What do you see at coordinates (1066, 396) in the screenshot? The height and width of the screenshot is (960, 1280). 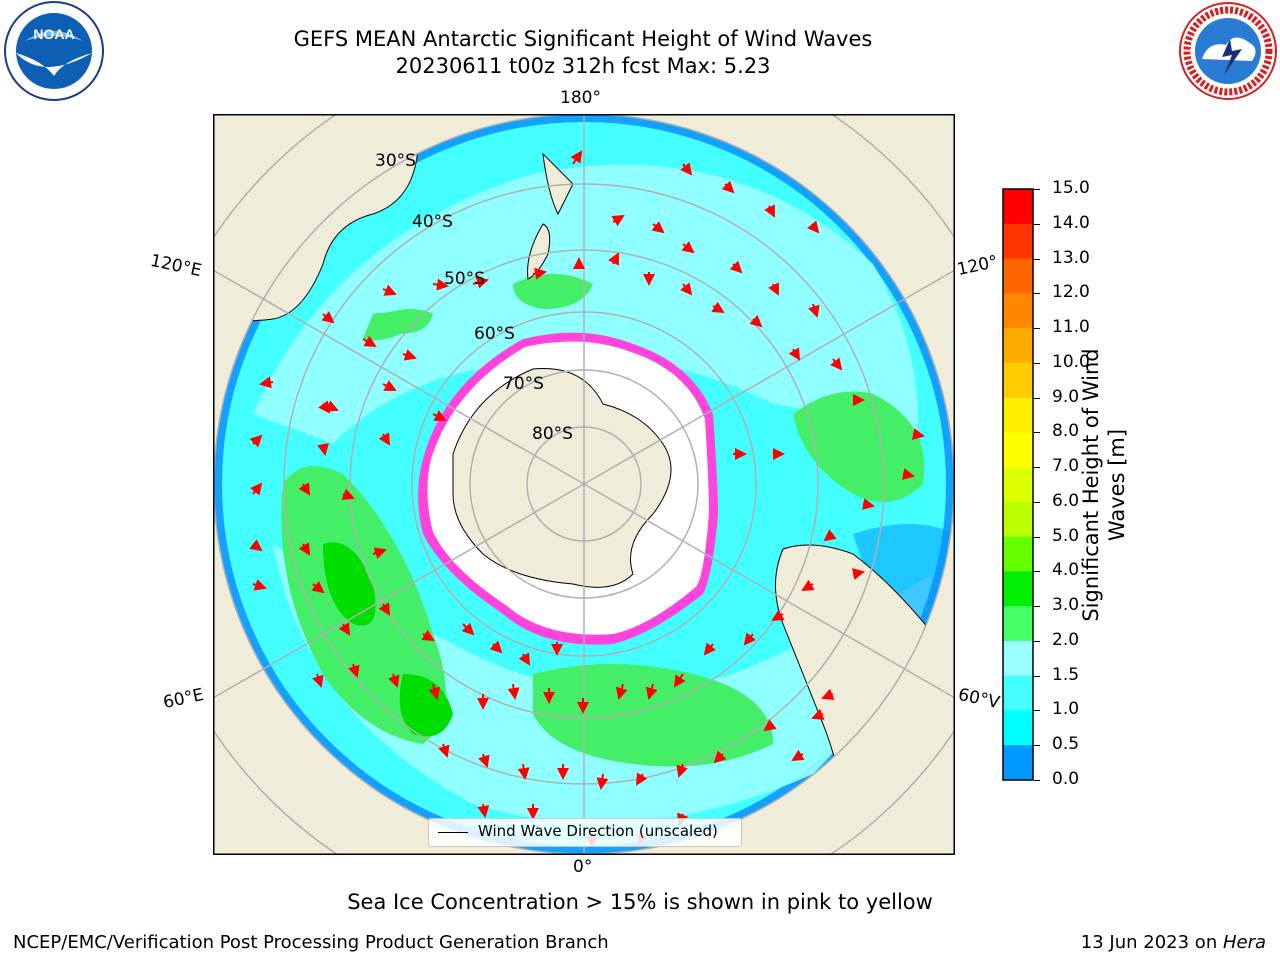 I see `colorbar-tick-label: 9.0` at bounding box center [1066, 396].